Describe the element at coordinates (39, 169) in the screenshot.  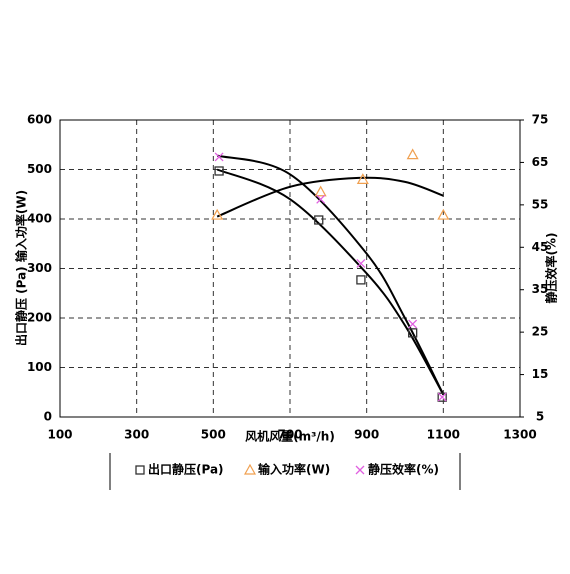
I see `y-tick-label: 500` at that location.